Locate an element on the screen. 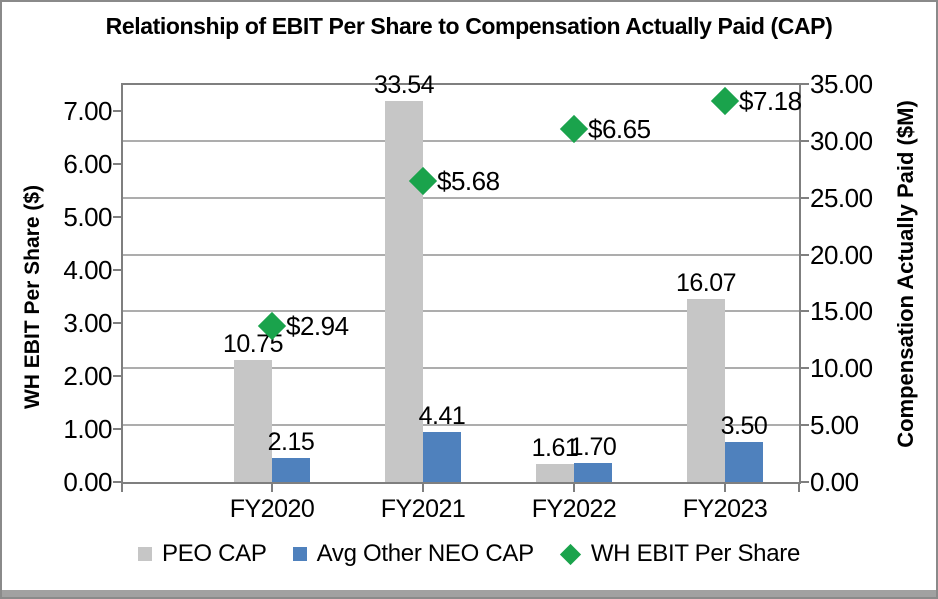 The width and height of the screenshot is (938, 599). data-label: 3.50 is located at coordinates (744, 426).